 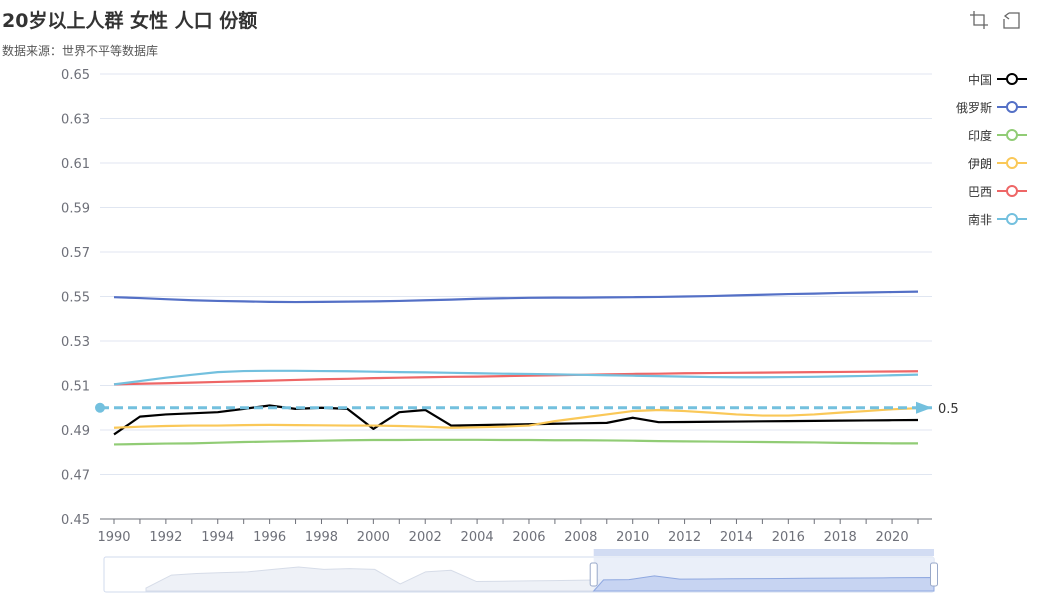 What do you see at coordinates (515, 442) in the screenshot?
I see `series-line-印度` at bounding box center [515, 442].